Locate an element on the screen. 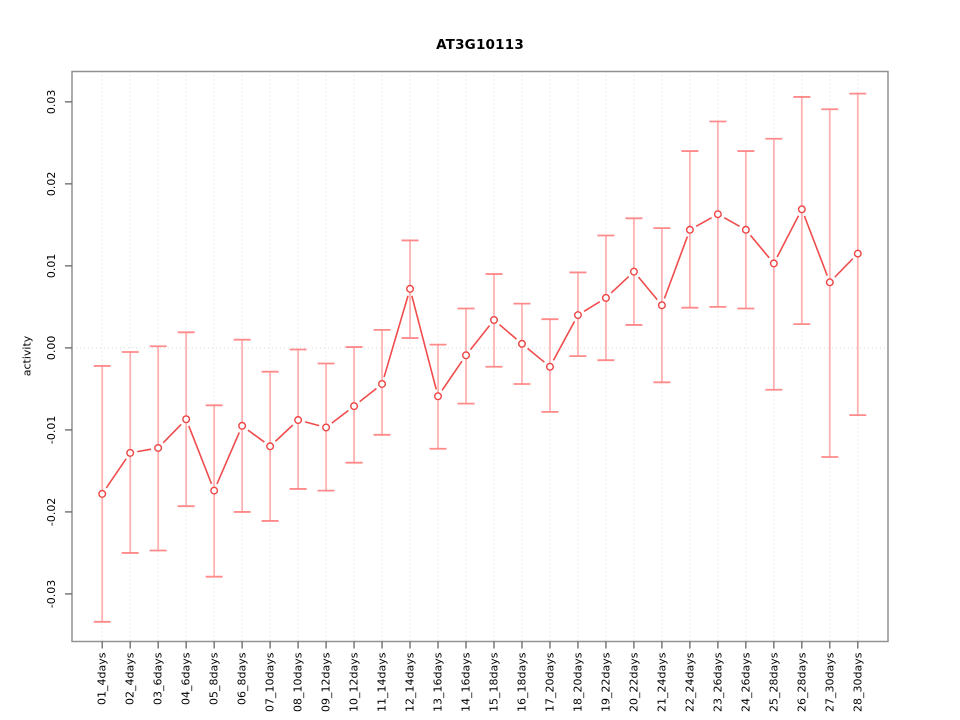  x-tick-label: 23_26days is located at coordinates (717, 682).